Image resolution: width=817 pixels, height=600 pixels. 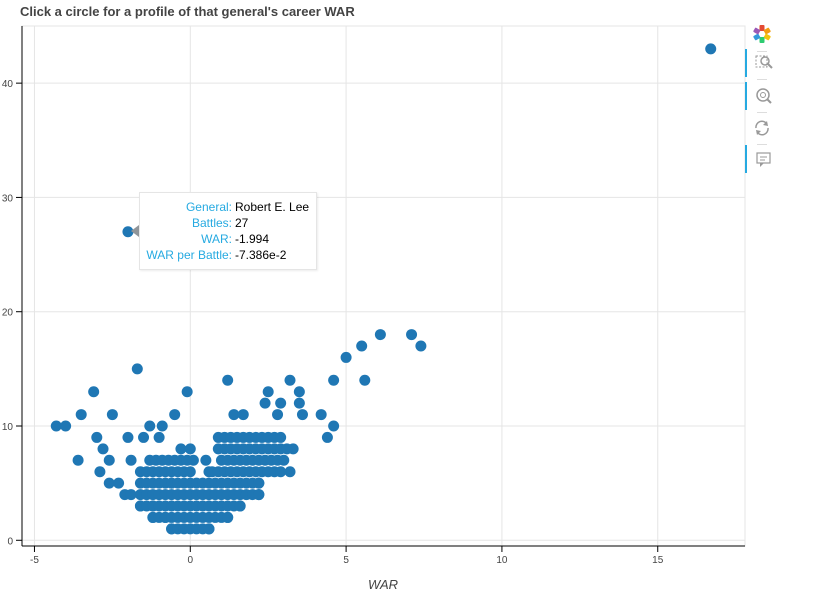 I want to click on tooltip-row-war: WAR: -1.994, so click(x=228, y=240).